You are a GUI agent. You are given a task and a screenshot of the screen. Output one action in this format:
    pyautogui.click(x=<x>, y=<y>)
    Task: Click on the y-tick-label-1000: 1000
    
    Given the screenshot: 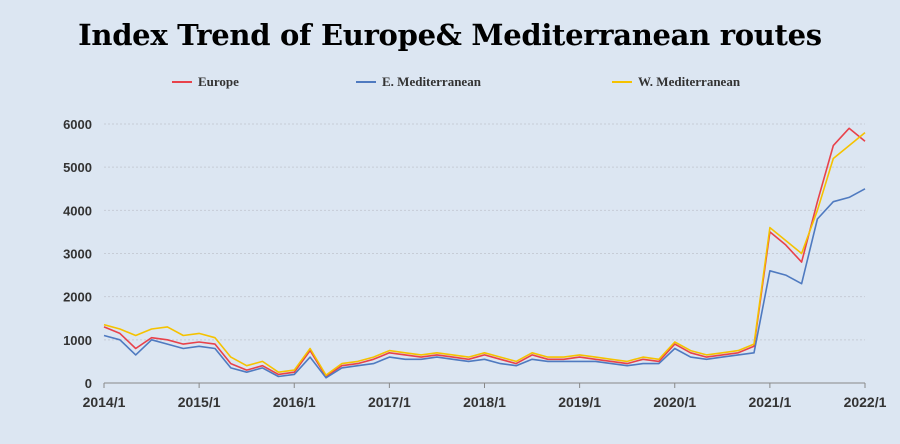 What is the action you would take?
    pyautogui.click(x=77, y=340)
    